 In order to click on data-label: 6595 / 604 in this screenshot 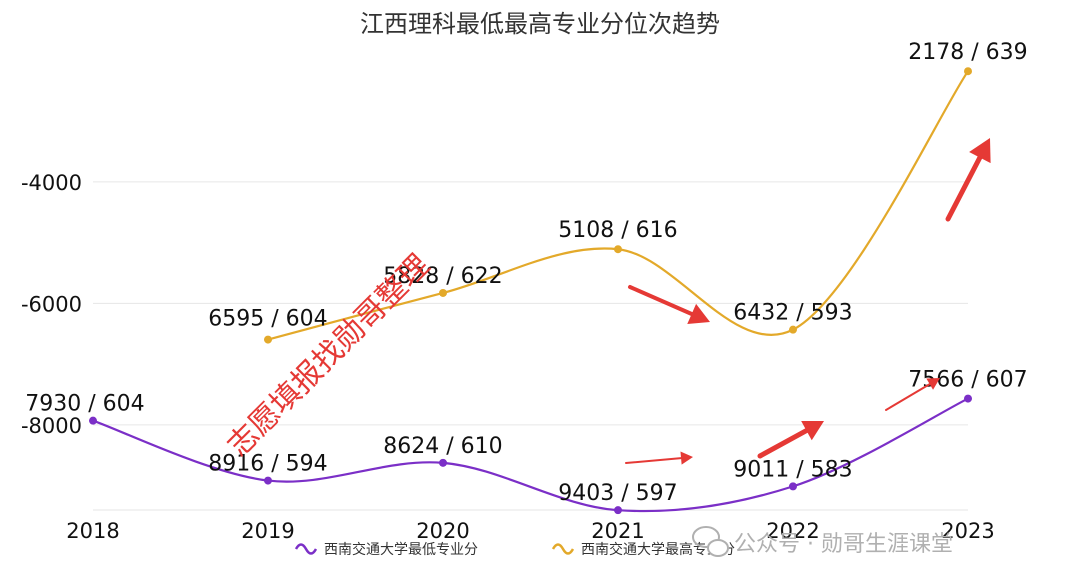, I will do `click(267, 319)`.